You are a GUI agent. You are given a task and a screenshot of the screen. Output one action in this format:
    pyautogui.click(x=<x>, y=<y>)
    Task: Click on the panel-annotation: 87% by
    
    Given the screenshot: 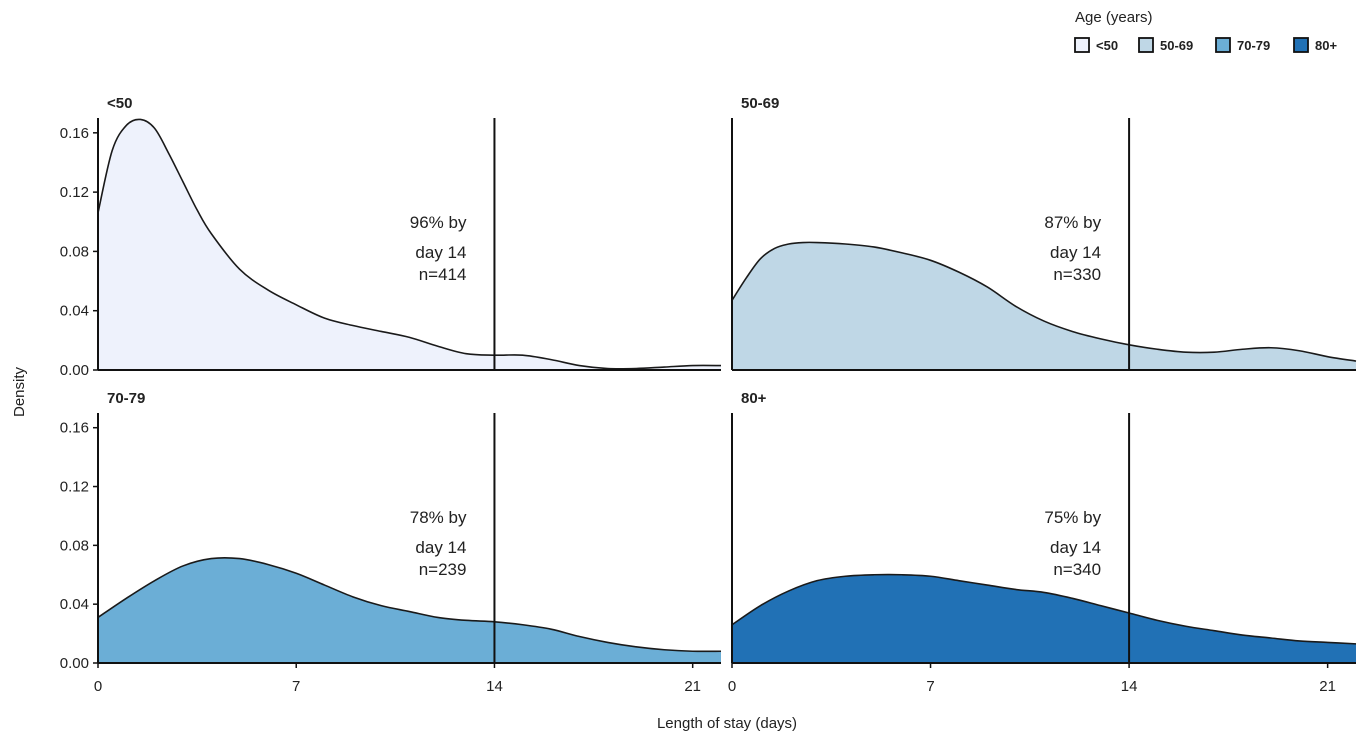 What is the action you would take?
    pyautogui.click(x=1072, y=222)
    